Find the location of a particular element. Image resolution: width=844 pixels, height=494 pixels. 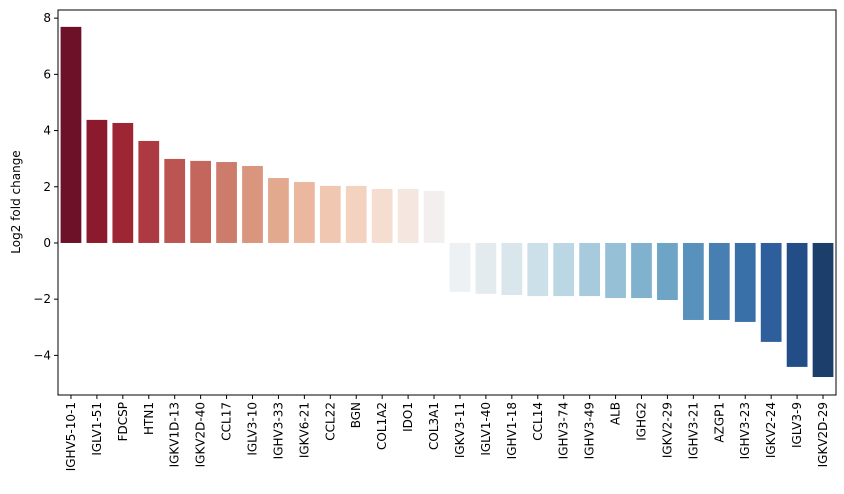

x-tick-label: IGKV2-24 is located at coordinates (771, 430).